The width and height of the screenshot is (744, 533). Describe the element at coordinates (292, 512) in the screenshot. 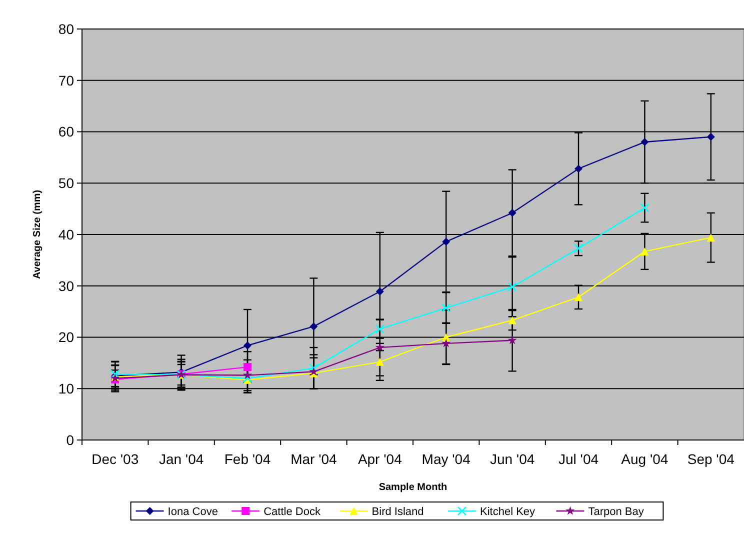

I see `legend-label: Cattle Dock` at that location.